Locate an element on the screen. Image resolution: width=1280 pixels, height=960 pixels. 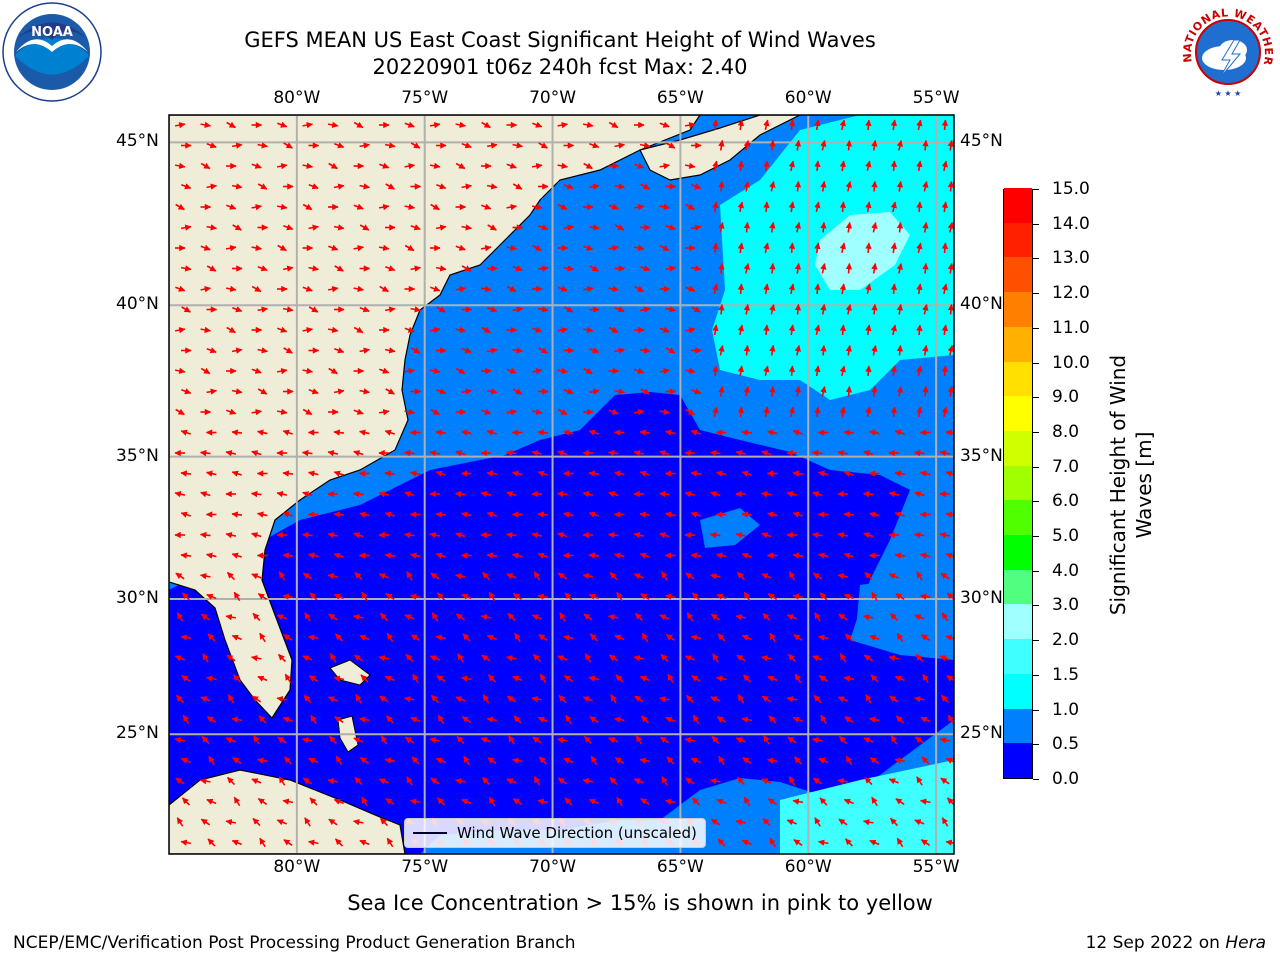
colorbar-label: 12.0 is located at coordinates (1071, 293).